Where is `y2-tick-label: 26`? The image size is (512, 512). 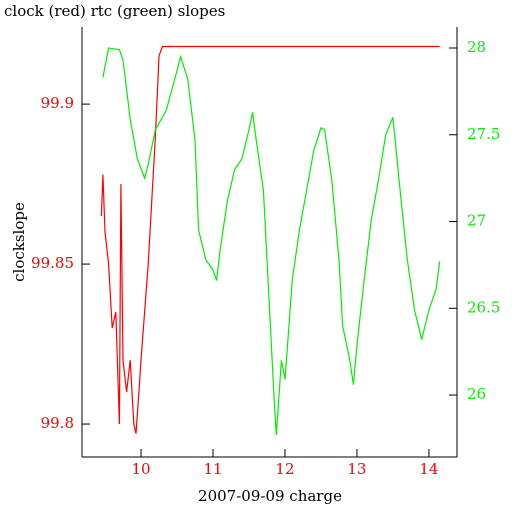
y2-tick-label: 26 is located at coordinates (476, 394).